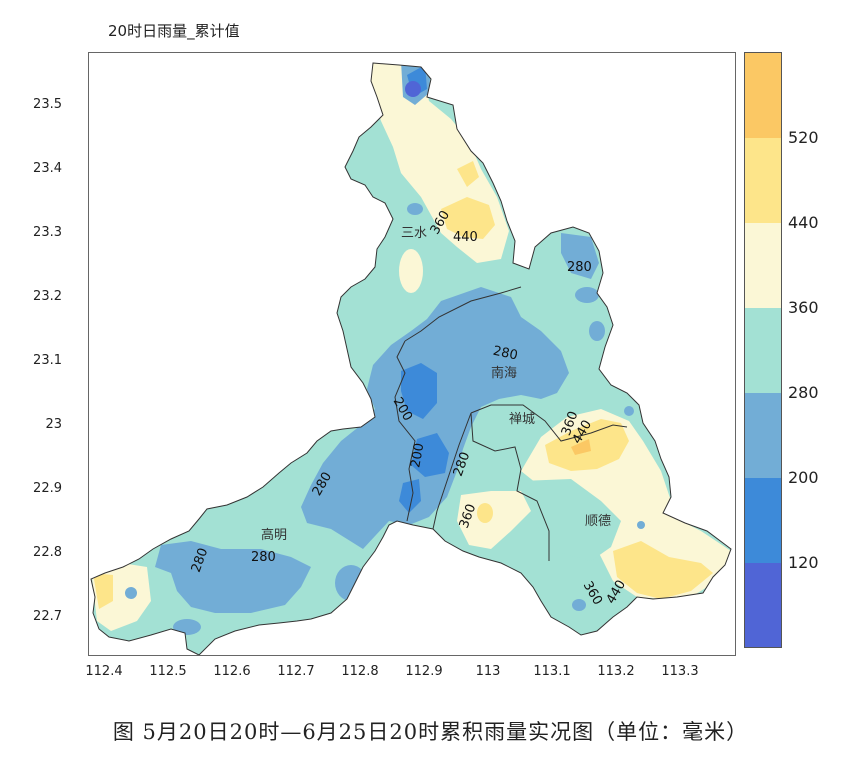  What do you see at coordinates (47, 168) in the screenshot?
I see `lat-tick: 23.4` at bounding box center [47, 168].